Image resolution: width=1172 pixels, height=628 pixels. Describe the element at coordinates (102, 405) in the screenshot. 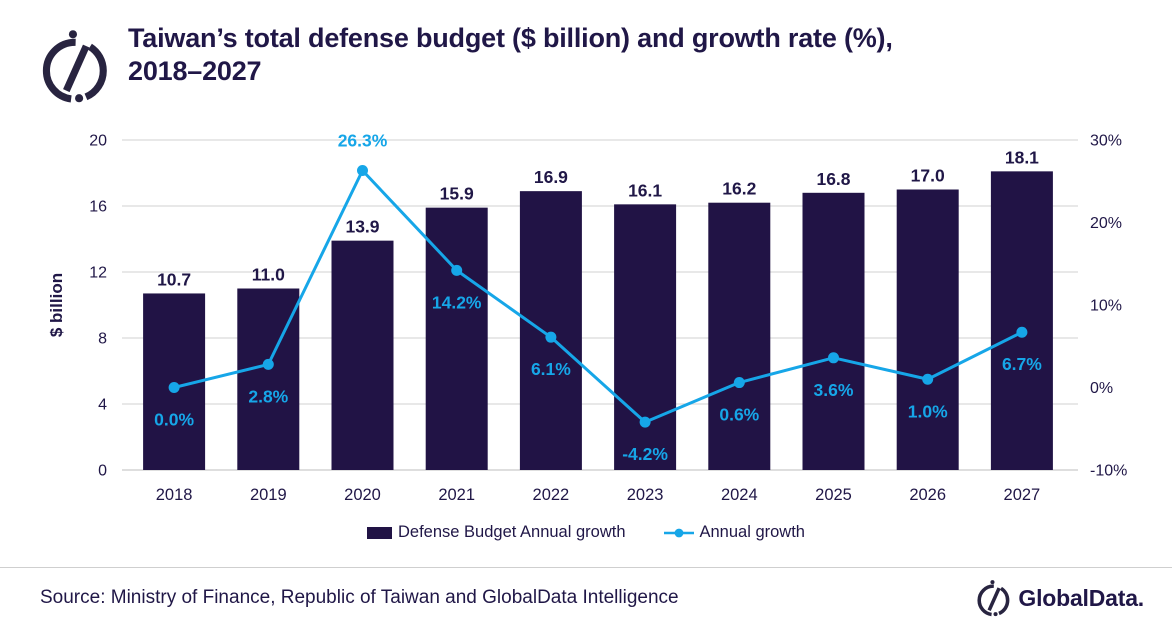

I see `left-axis-tick-4: 4` at that location.